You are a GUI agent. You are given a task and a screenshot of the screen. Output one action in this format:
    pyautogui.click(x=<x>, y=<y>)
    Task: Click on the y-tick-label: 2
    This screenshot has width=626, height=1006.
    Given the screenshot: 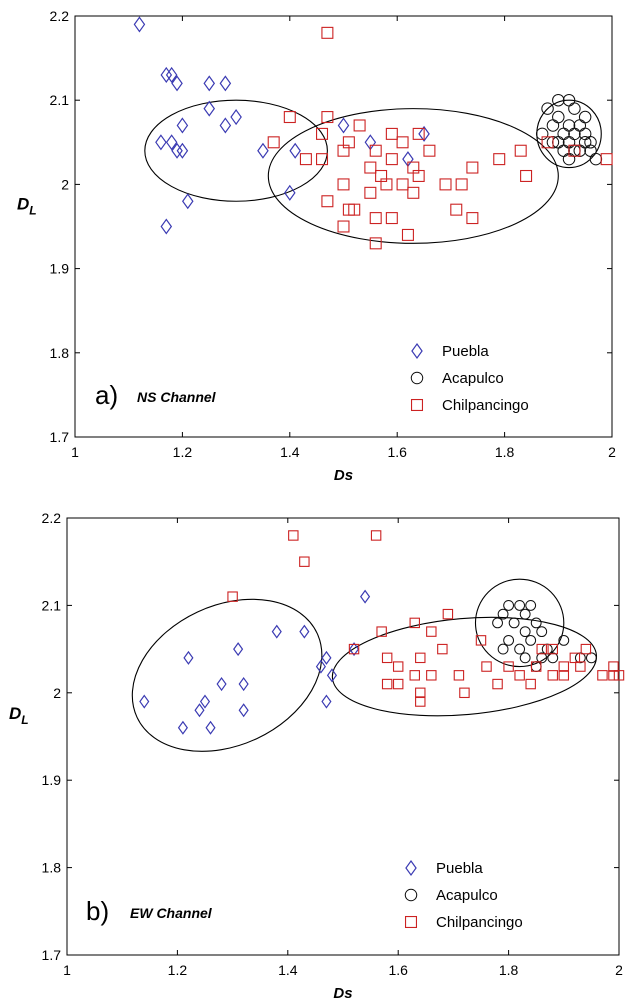 What is the action you would take?
    pyautogui.click(x=65, y=184)
    